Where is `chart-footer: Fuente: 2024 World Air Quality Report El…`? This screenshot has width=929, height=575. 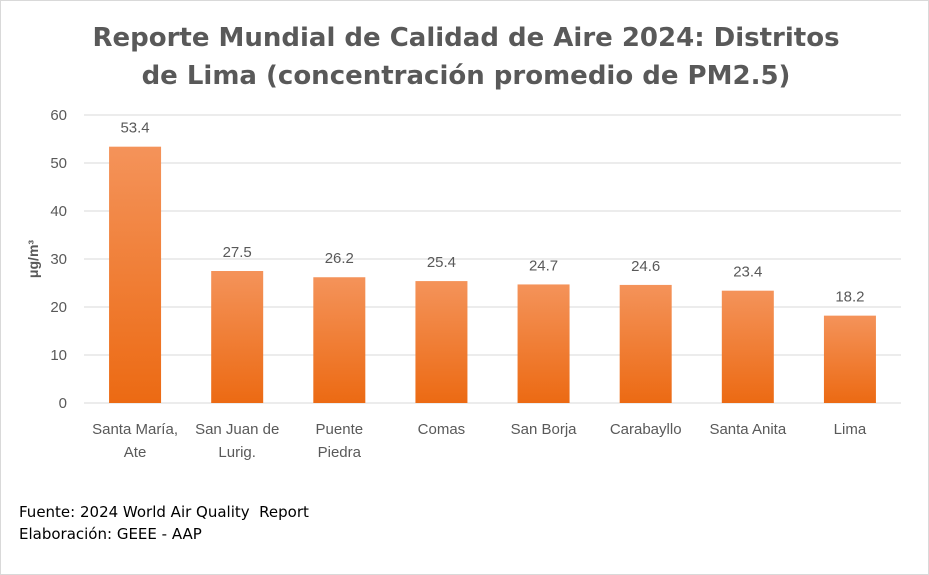
chart-footer: Fuente: 2024 World Air Quality Report El… is located at coordinates (164, 523).